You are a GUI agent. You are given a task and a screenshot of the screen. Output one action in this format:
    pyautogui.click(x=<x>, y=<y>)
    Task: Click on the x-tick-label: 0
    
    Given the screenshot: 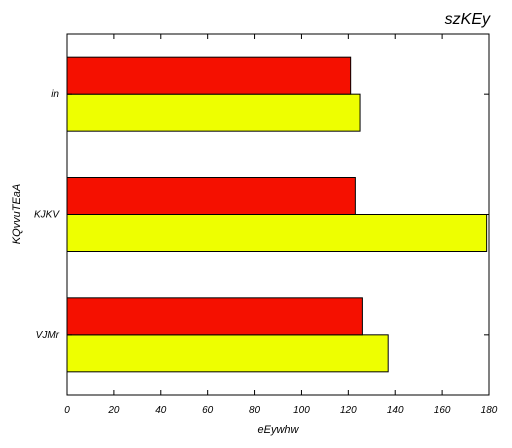 What is the action you would take?
    pyautogui.click(x=67, y=410)
    